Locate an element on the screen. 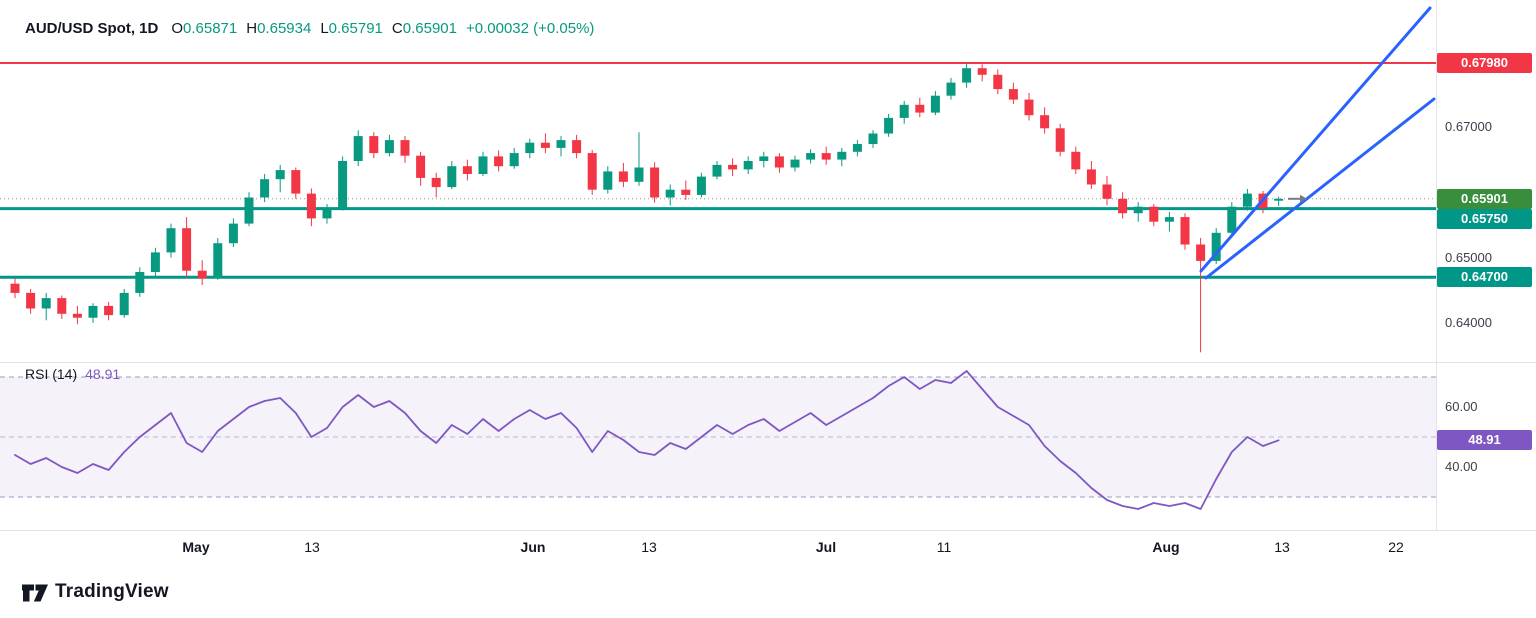 This screenshot has width=1536, height=618. tradingview-logo-text: TradingView is located at coordinates (112, 591).